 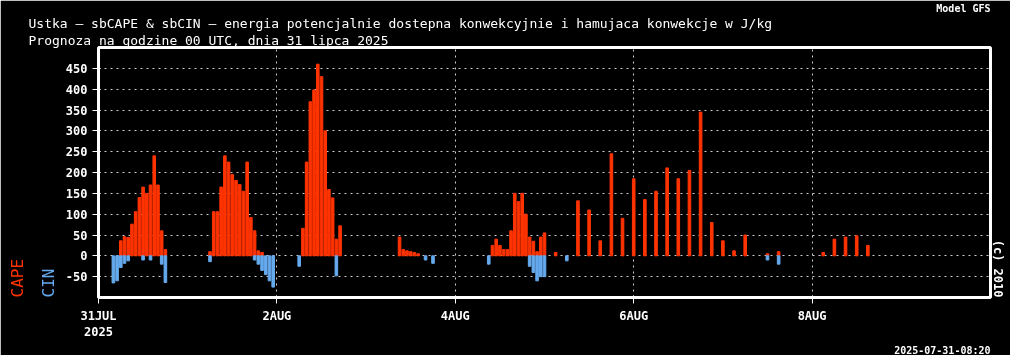 What do you see at coordinates (76, 214) in the screenshot?
I see `y-tick-label: 100` at bounding box center [76, 214].